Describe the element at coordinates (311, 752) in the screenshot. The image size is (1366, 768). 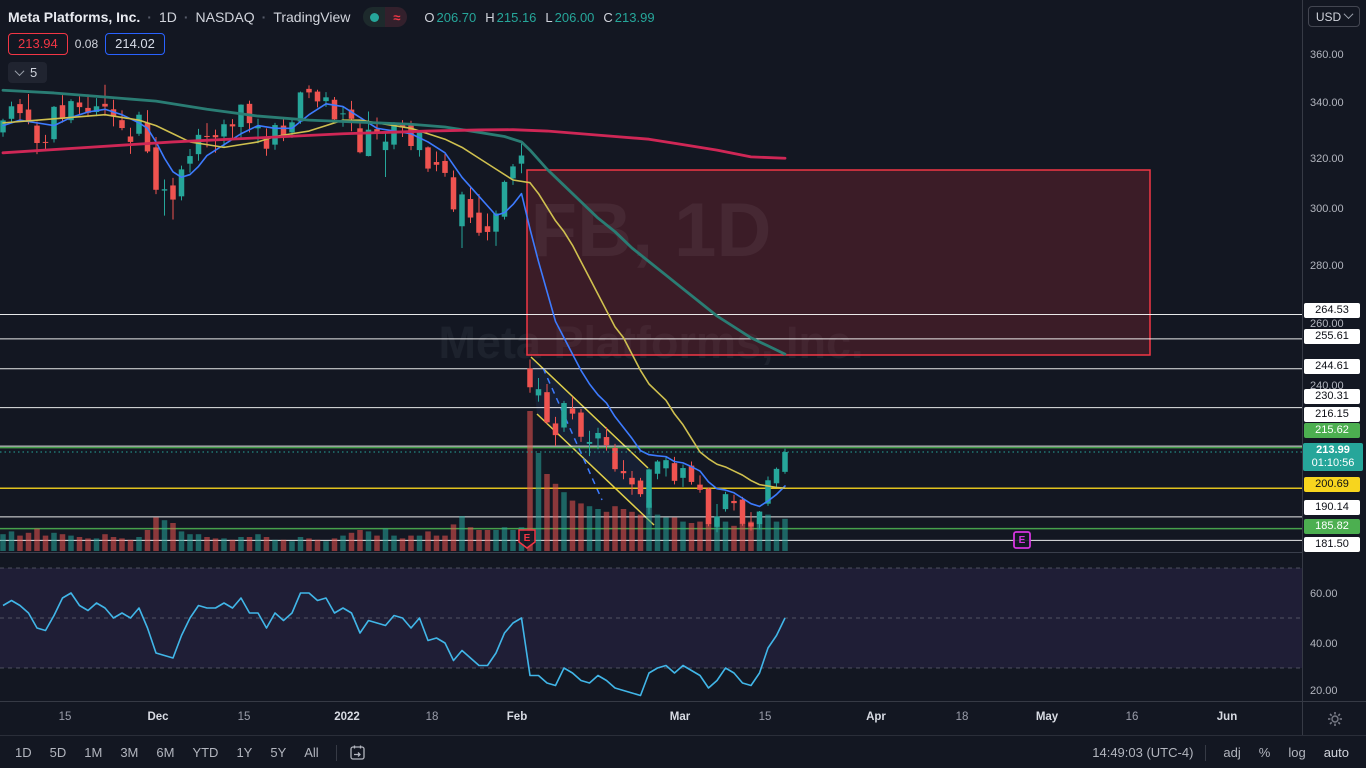
I see `range-button-all: All` at that location.